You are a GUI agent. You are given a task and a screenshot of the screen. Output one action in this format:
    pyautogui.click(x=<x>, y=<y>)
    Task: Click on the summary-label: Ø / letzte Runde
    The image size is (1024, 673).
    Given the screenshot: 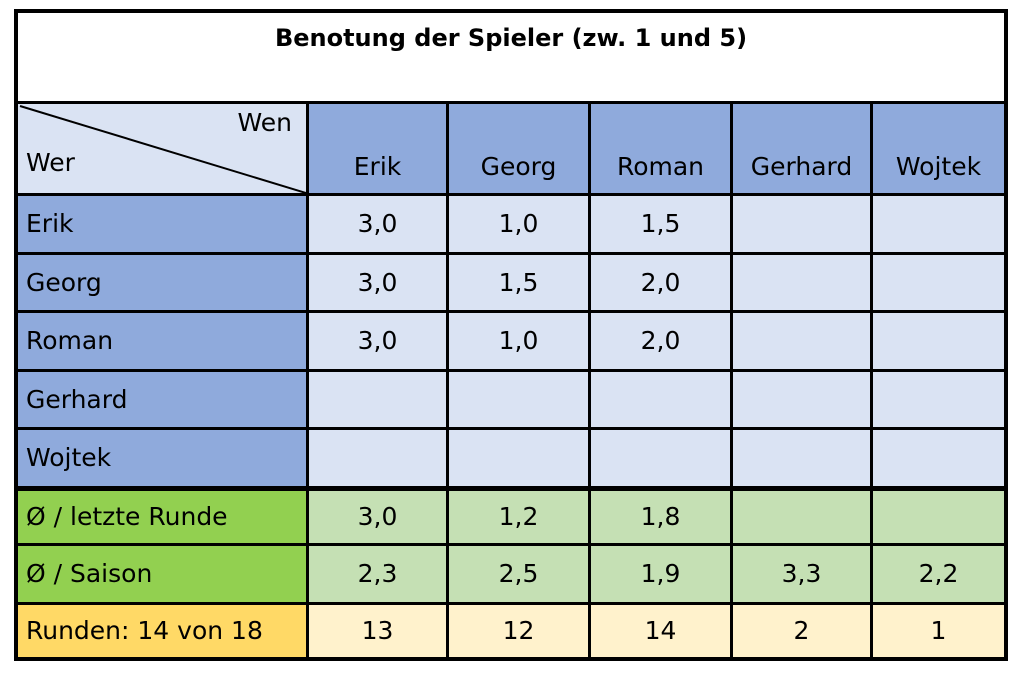 What is the action you would take?
    pyautogui.click(x=162, y=514)
    